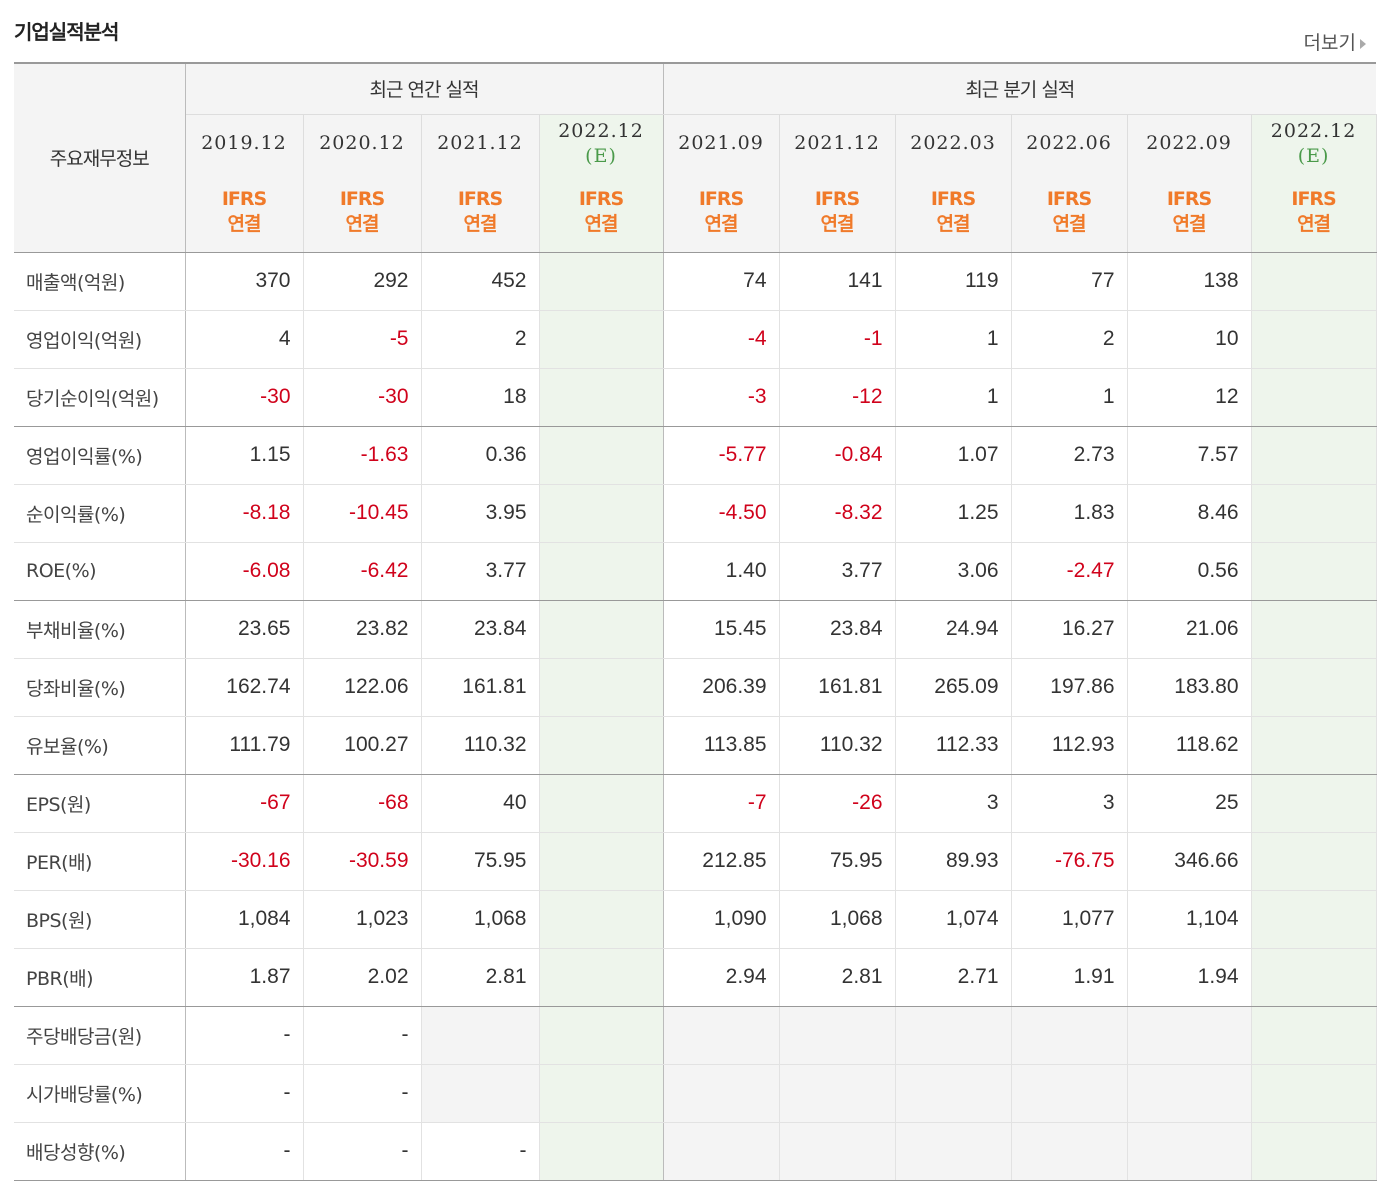 This screenshot has height=1194, width=1384. I want to click on more-link: 더보기, so click(1335, 41).